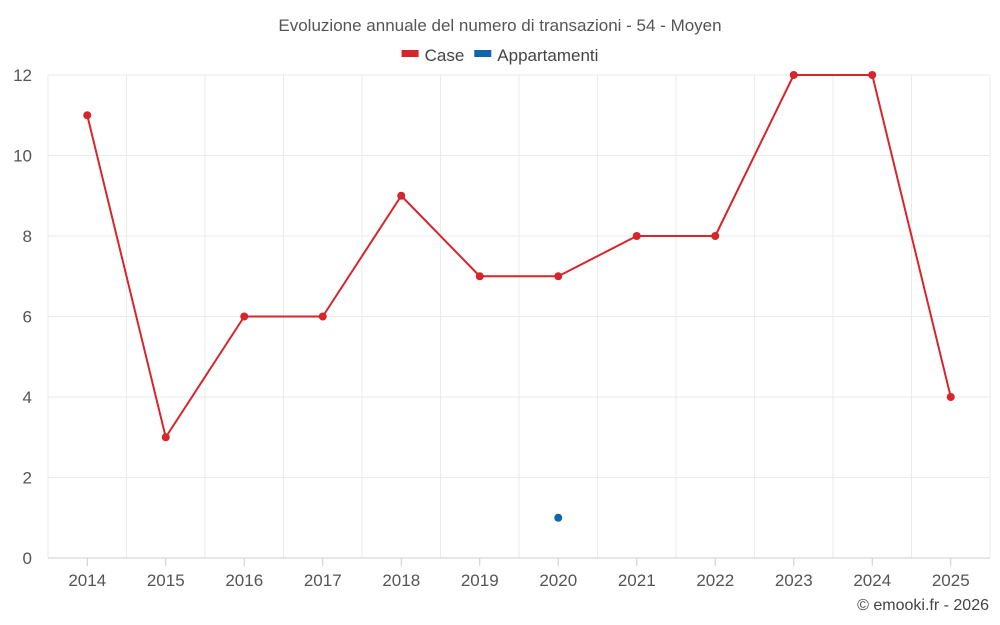  What do you see at coordinates (637, 580) in the screenshot?
I see `x-tick-label: 2021` at bounding box center [637, 580].